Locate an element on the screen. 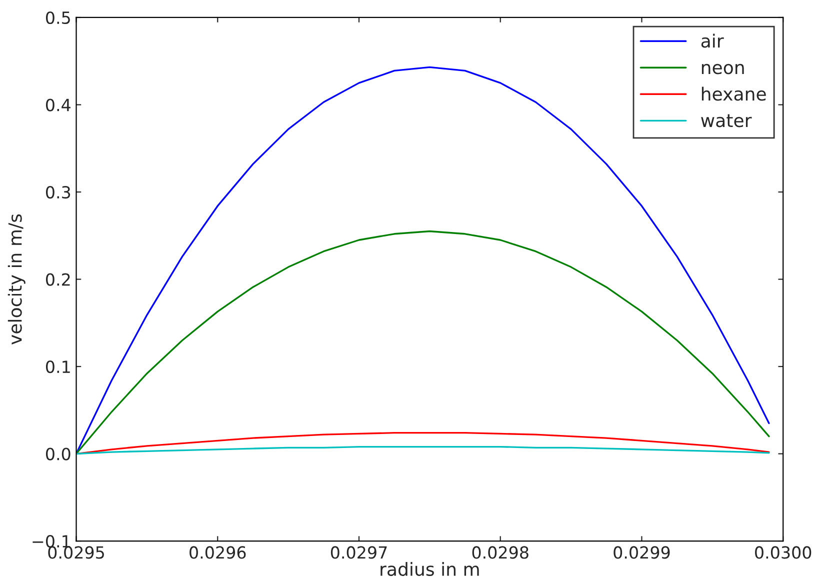 The image size is (820, 583). legend-label: neon is located at coordinates (723, 69).